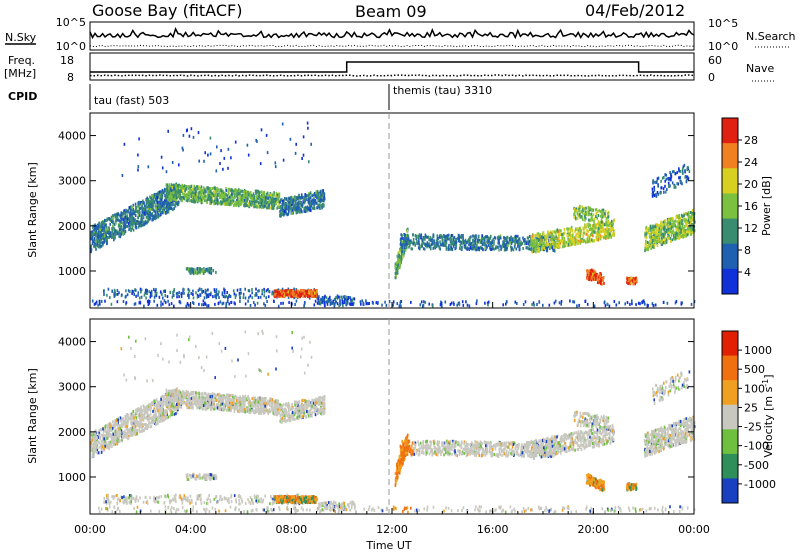 This screenshot has height=554, width=800. What do you see at coordinates (304, 208) in the screenshot?
I see `cell-2082` at bounding box center [304, 208].